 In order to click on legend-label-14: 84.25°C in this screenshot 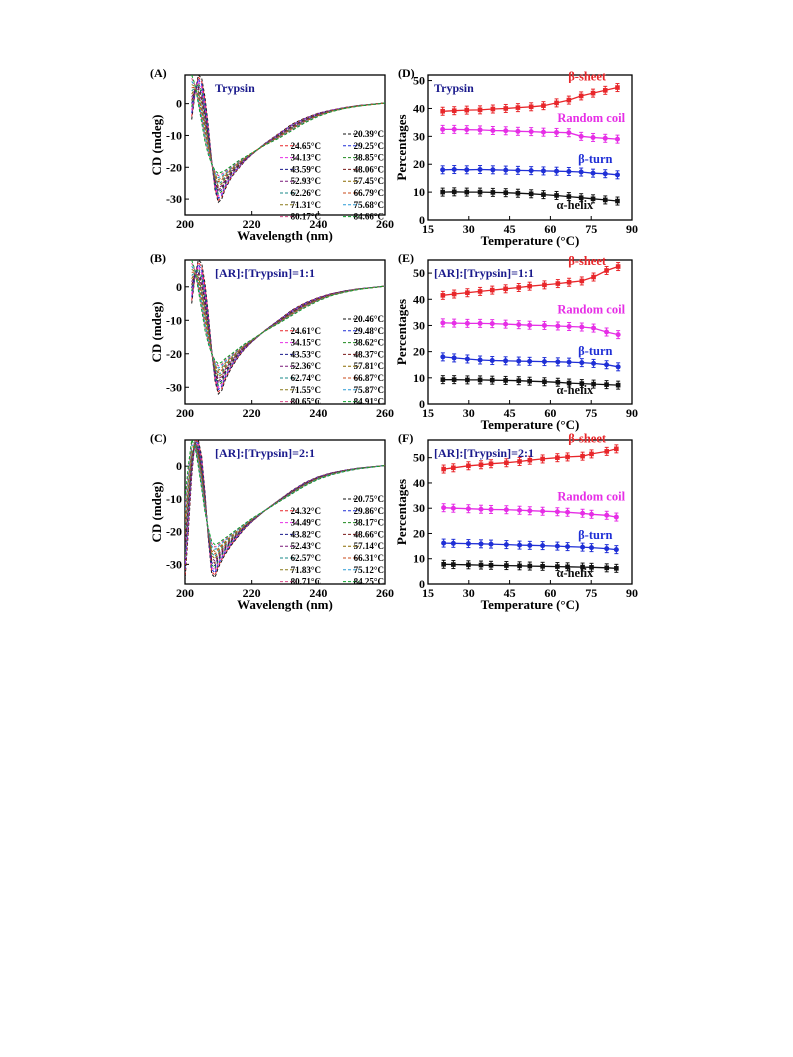, I will do `click(369, 582)`.